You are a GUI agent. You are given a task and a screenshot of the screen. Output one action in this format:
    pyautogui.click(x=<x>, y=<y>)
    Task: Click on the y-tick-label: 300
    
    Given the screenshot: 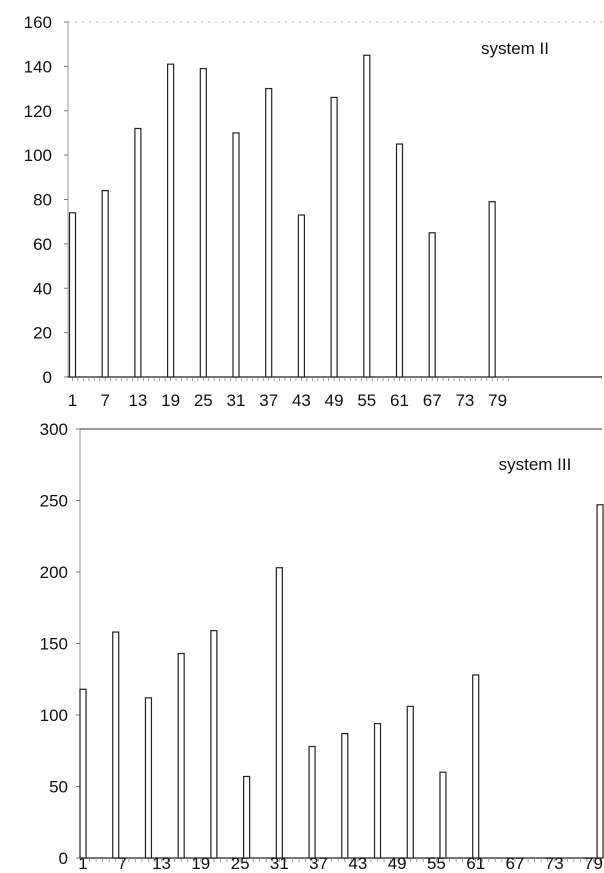 What is the action you would take?
    pyautogui.click(x=54, y=429)
    